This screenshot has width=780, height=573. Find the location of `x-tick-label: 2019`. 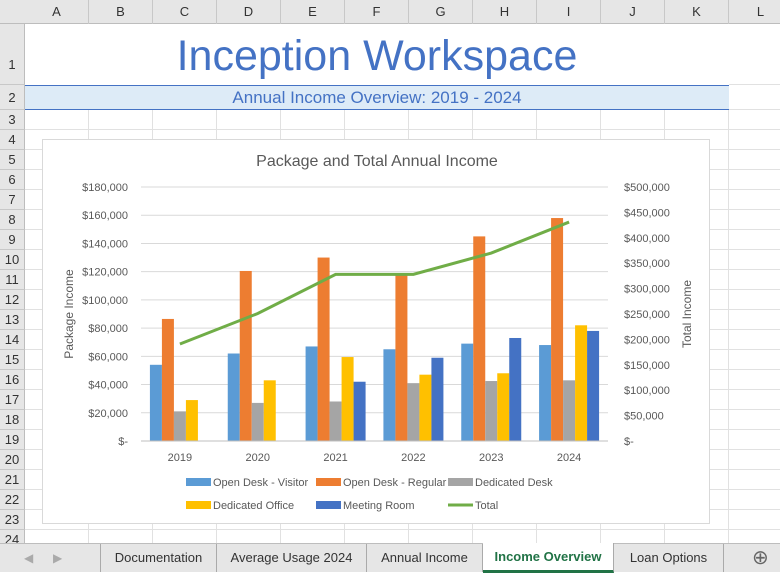

x-tick-label: 2019 is located at coordinates (180, 458).